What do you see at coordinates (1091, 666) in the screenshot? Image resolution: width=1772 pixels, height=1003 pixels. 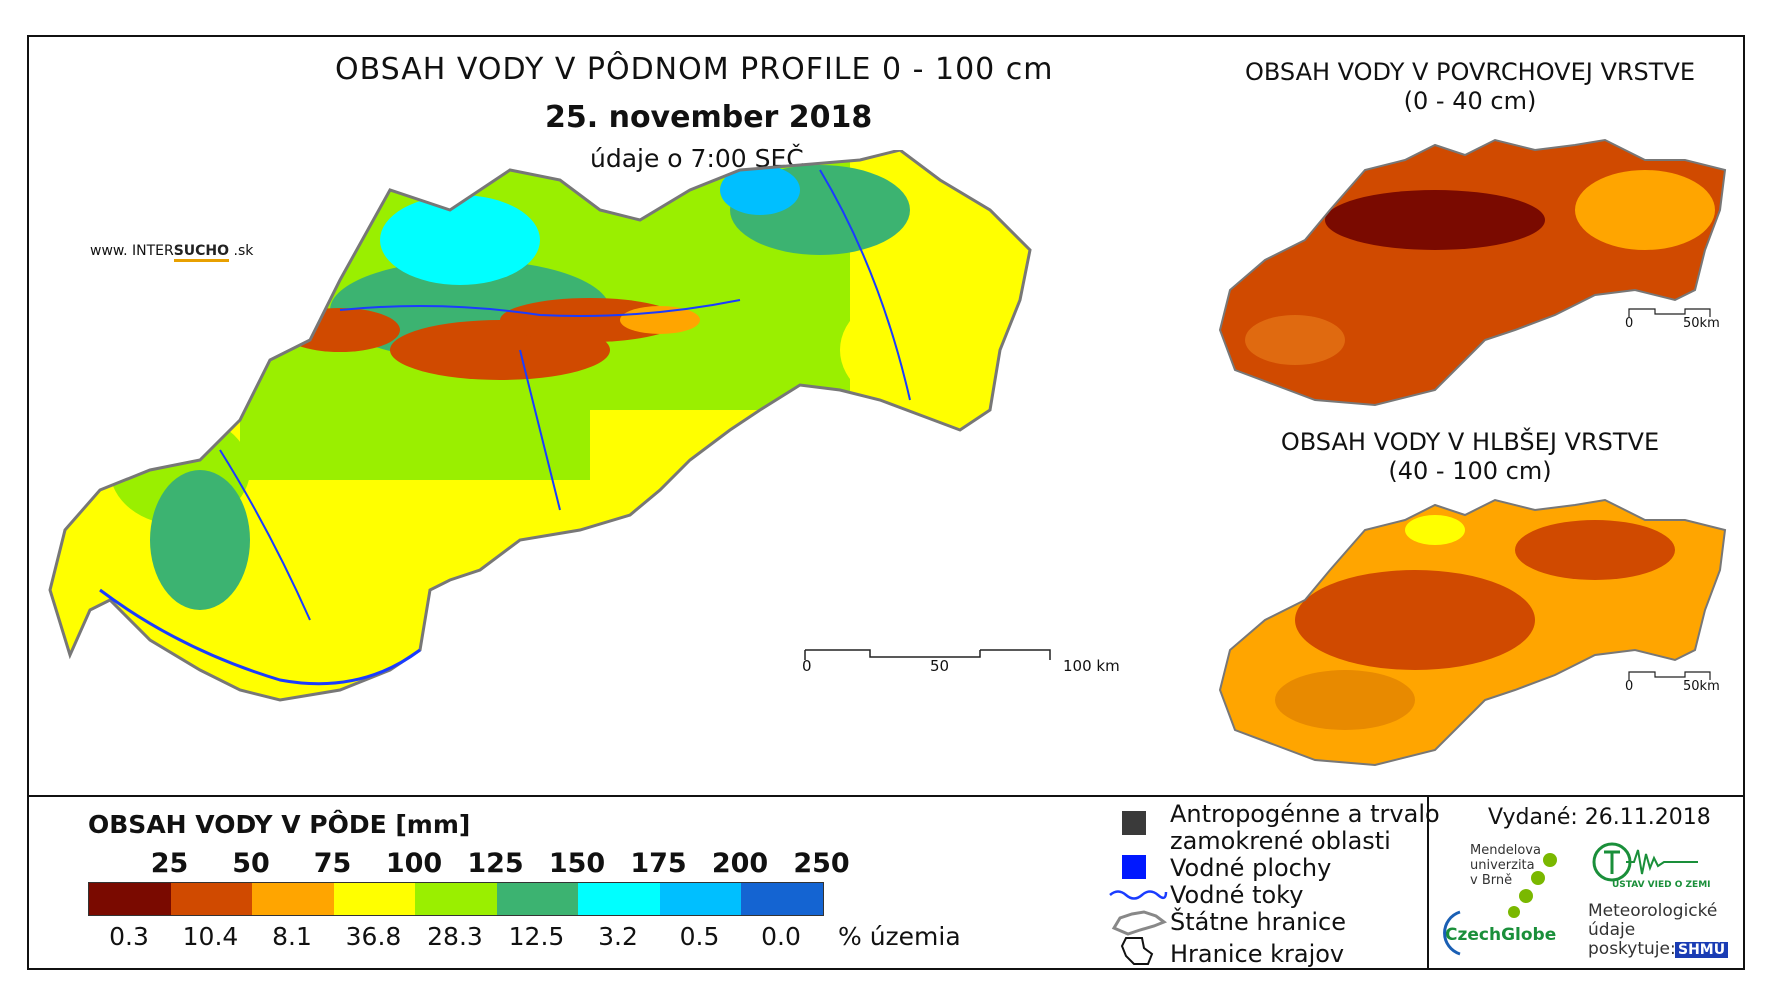 I see `main-scale-label-100: 100 km` at bounding box center [1091, 666].